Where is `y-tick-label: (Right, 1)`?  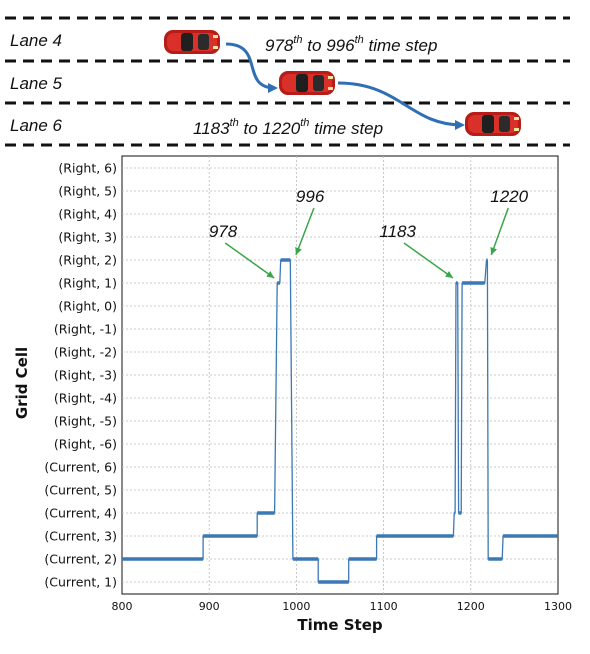
y-tick-label: (Right, 1) is located at coordinates (87, 283).